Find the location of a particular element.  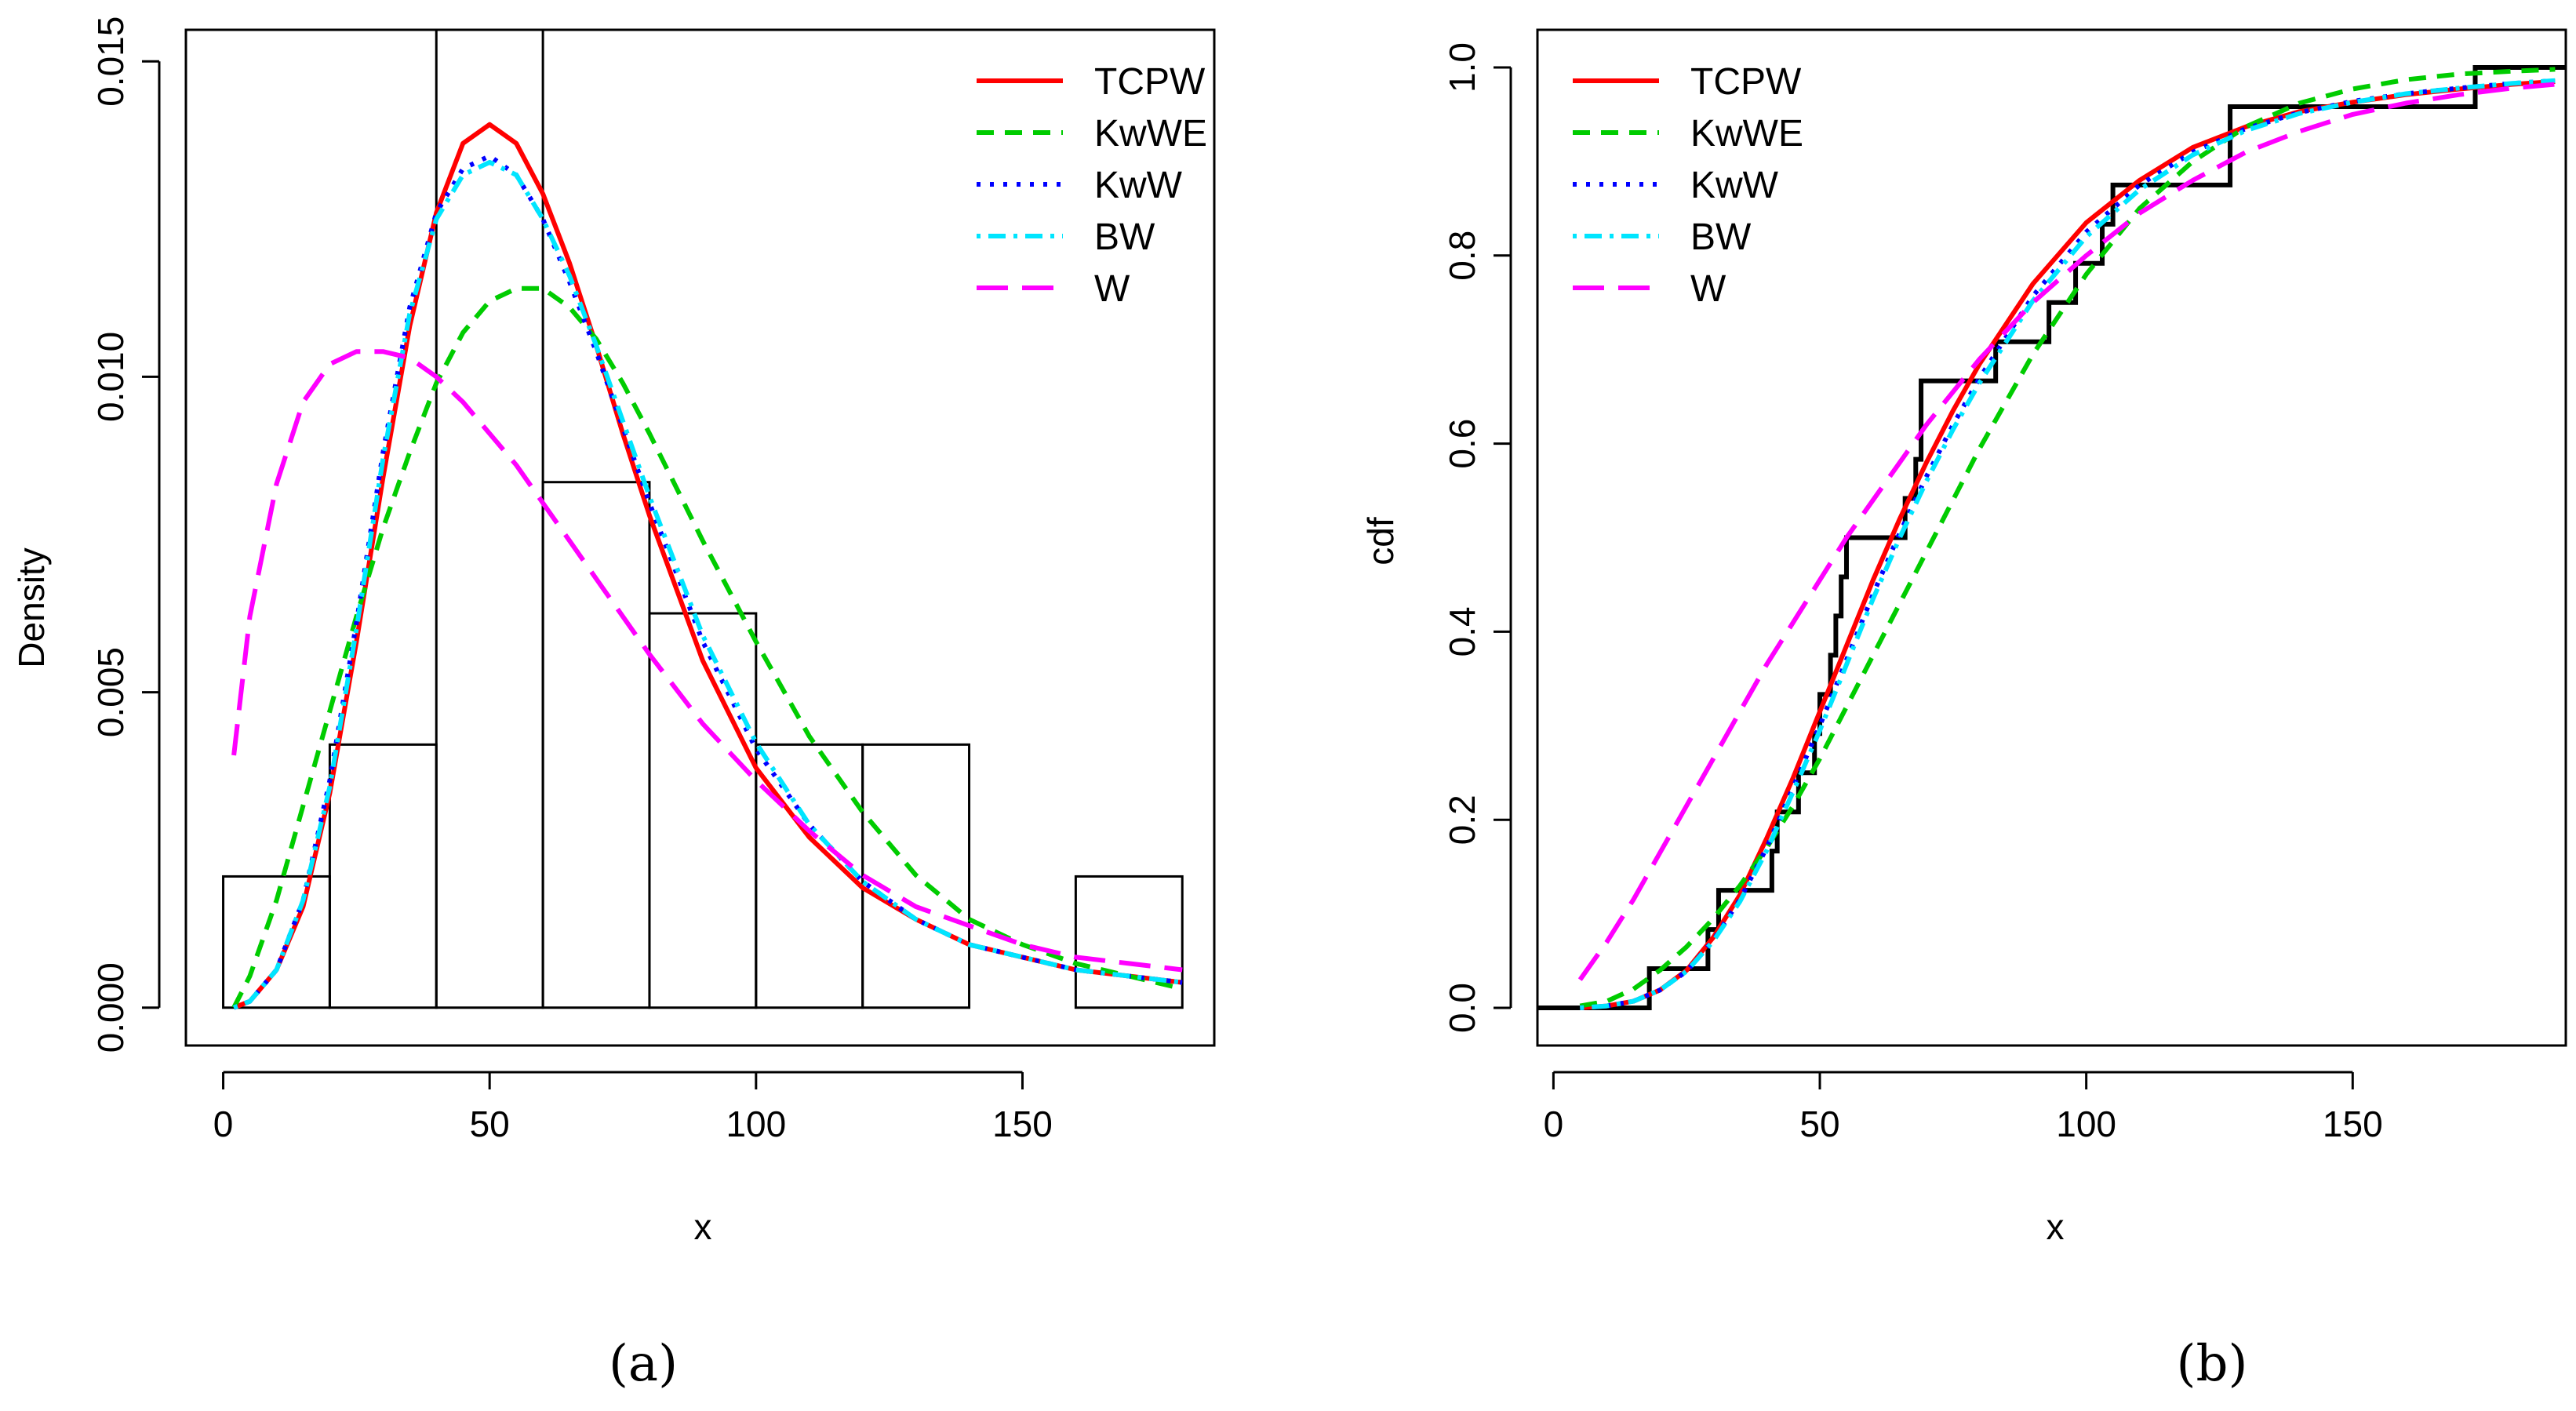

y-tick-label: 0.8 is located at coordinates (1462, 256).